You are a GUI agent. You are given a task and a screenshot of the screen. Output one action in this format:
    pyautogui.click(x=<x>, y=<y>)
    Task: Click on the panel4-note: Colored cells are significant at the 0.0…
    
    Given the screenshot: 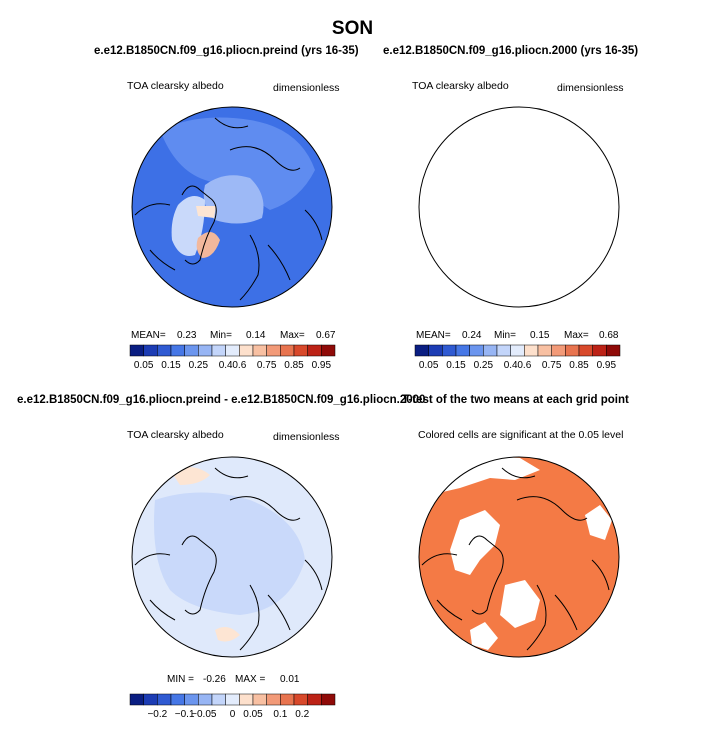 What is the action you would take?
    pyautogui.click(x=521, y=435)
    